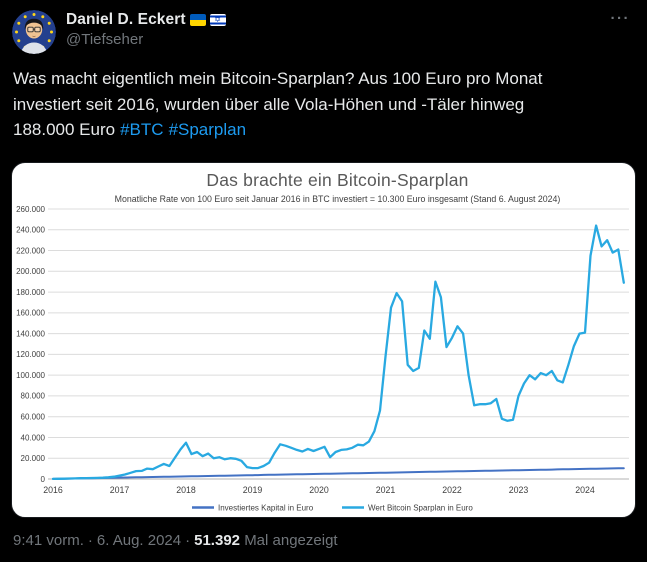 The width and height of the screenshot is (647, 562). I want to click on more-options-icon: ···, so click(620, 18).